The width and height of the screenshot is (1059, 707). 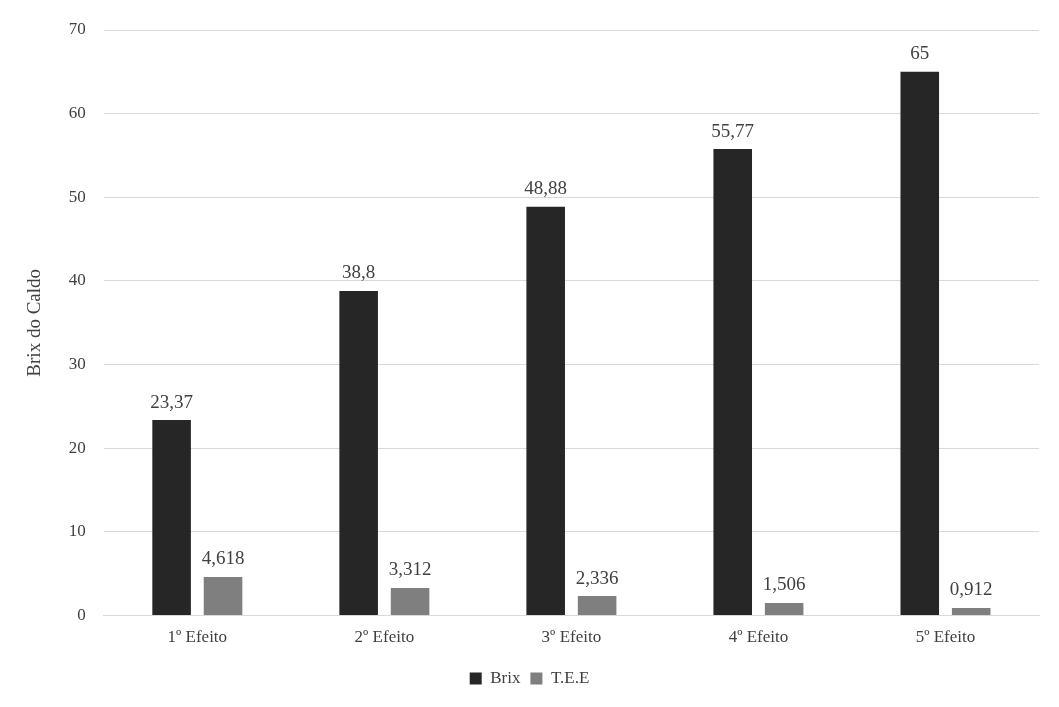 I want to click on legend-label: T.E.E, so click(x=570, y=677).